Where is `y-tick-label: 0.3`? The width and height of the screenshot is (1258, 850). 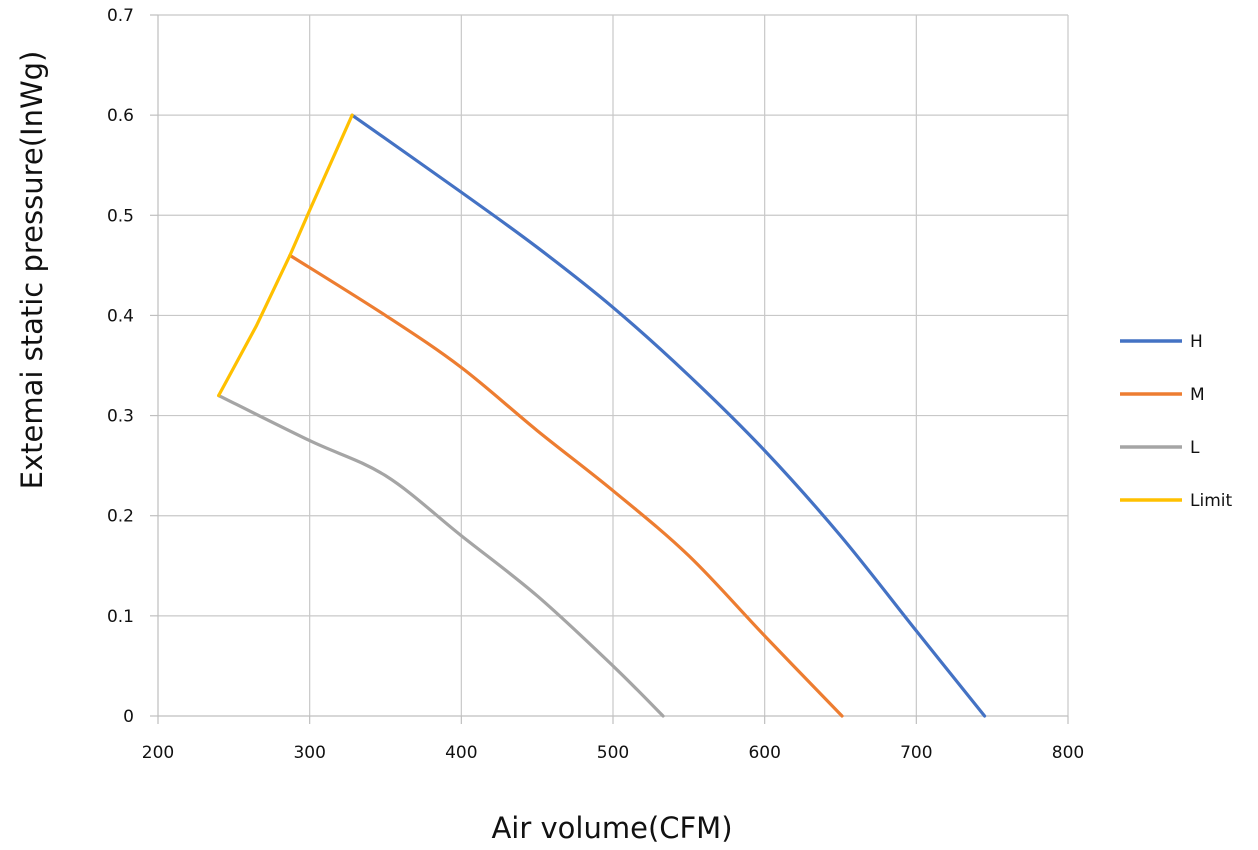
y-tick-label: 0.3 is located at coordinates (120, 417).